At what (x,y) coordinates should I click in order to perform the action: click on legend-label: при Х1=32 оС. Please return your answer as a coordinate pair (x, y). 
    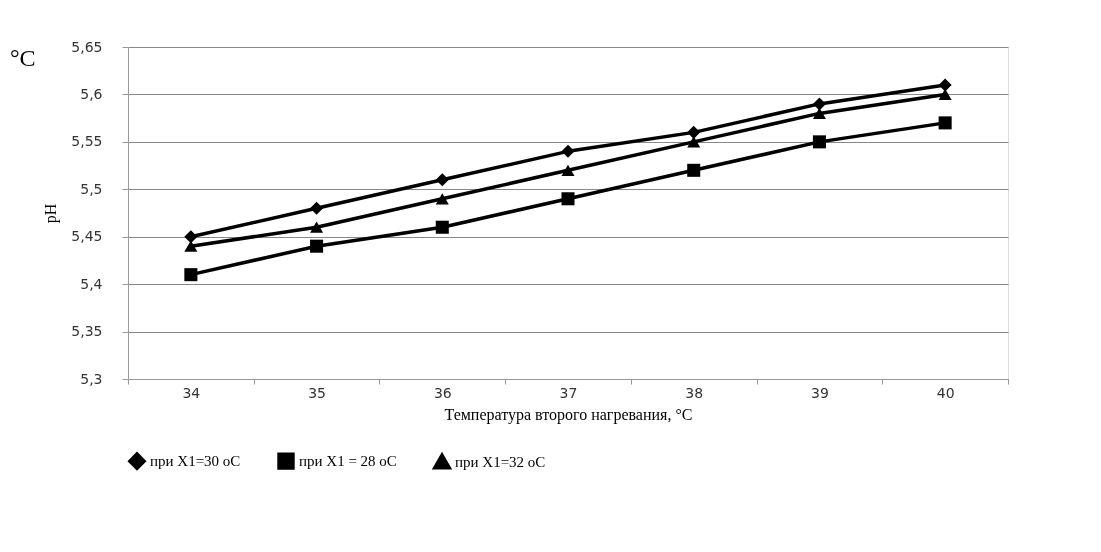
    Looking at the image, I should click on (500, 461).